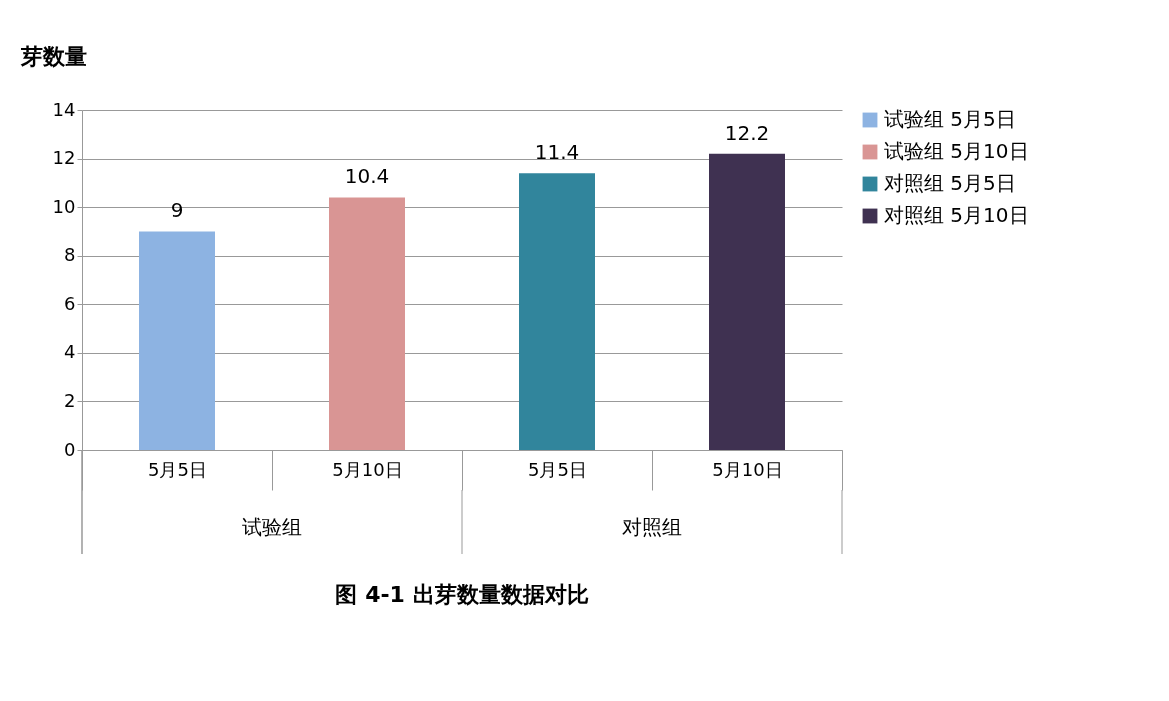 The height and width of the screenshot is (701, 1169). I want to click on y-tick-label: 6, so click(70, 303).